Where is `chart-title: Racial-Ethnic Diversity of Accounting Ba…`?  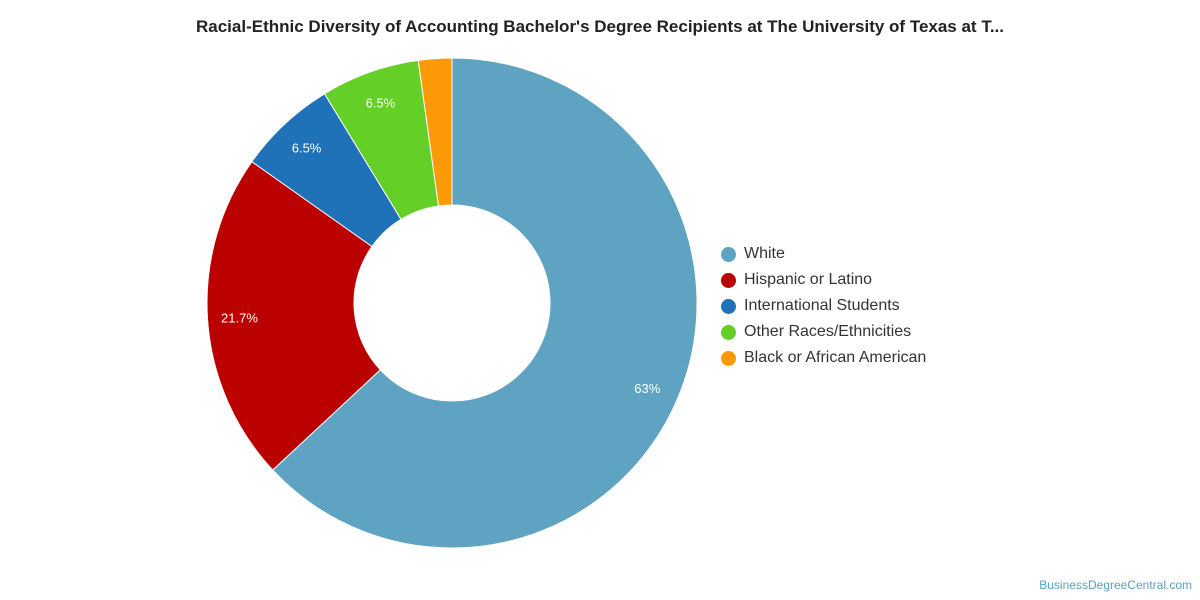 chart-title: Racial-Ethnic Diversity of Accounting Ba… is located at coordinates (600, 26).